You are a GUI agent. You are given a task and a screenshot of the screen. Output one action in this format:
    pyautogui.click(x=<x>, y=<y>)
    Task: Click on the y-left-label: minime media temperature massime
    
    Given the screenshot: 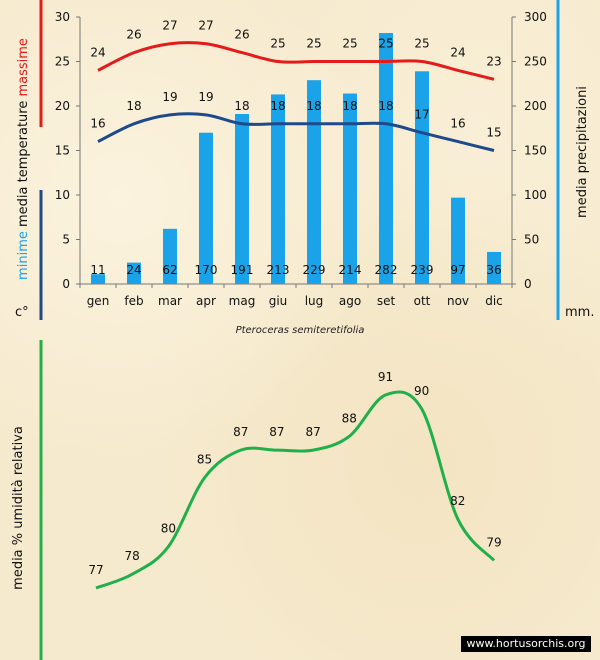 What is the action you would take?
    pyautogui.click(x=23, y=159)
    